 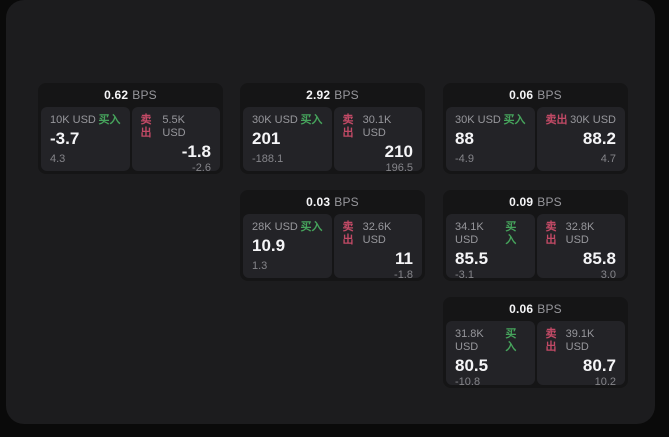 What do you see at coordinates (593, 120) in the screenshot?
I see `sell-notional: 30K USD` at bounding box center [593, 120].